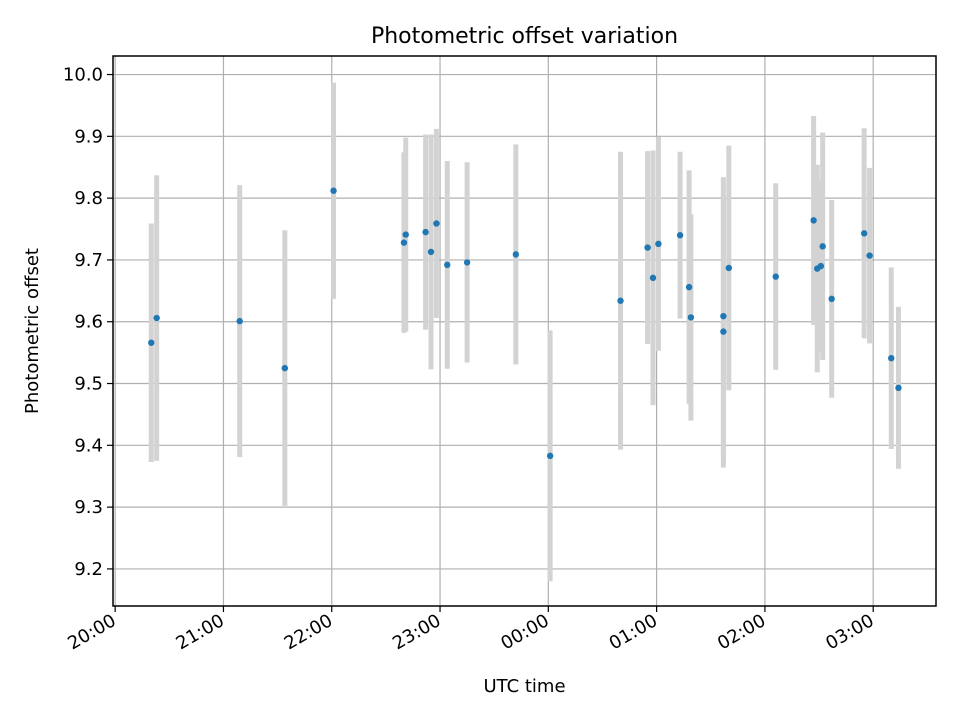  I want to click on y-axis-label: Photometric offset, so click(32, 331).